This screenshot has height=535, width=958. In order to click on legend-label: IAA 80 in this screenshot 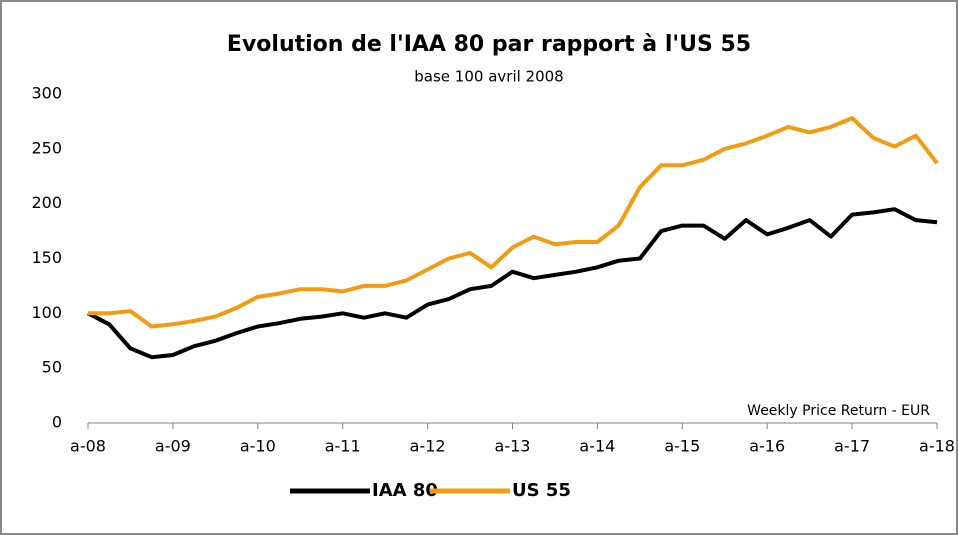, I will do `click(405, 490)`.